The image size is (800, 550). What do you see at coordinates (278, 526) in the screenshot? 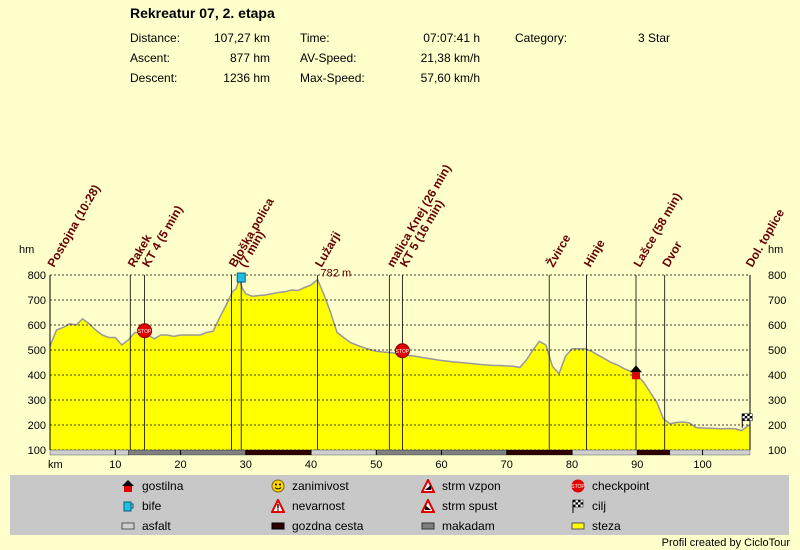
I see `gozdna-cesta-swatch` at bounding box center [278, 526].